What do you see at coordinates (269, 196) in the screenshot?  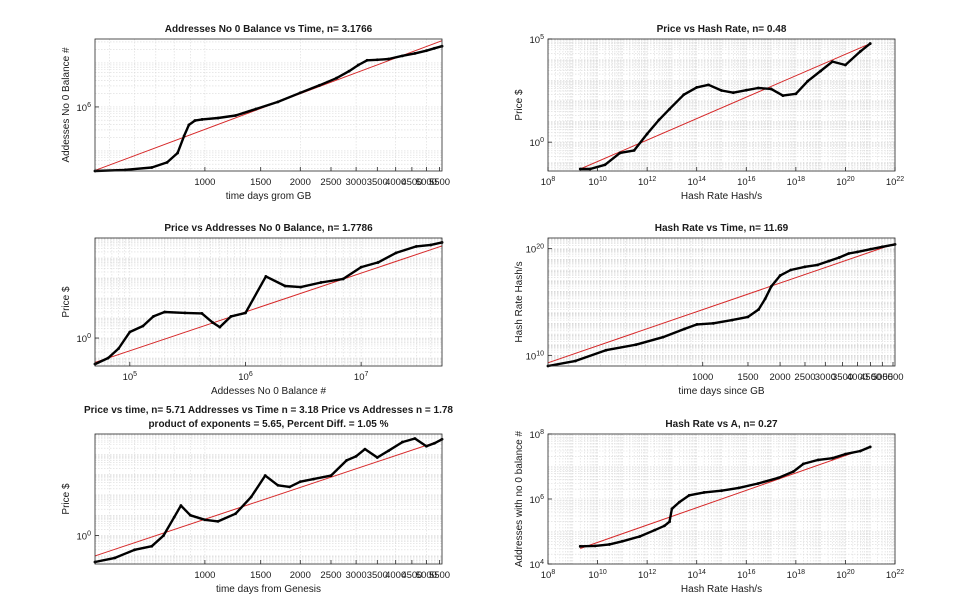 I see `x-axis-label: time days grom GB` at bounding box center [269, 196].